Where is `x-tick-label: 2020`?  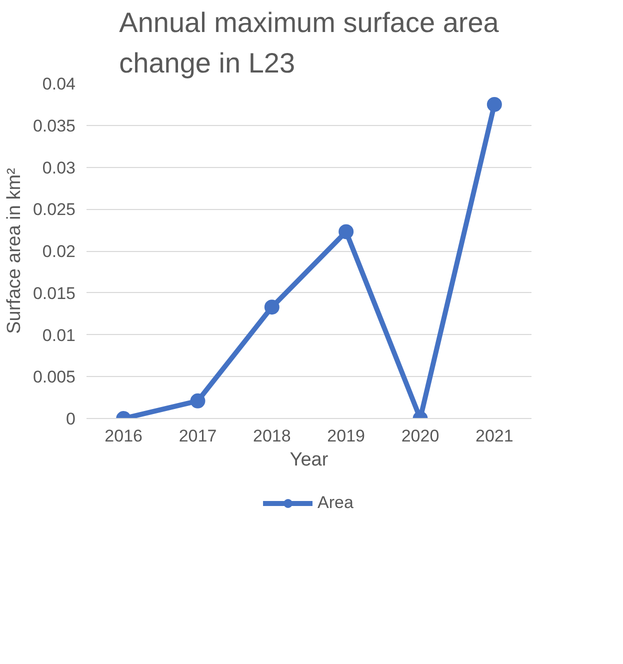
x-tick-label: 2020 is located at coordinates (420, 436).